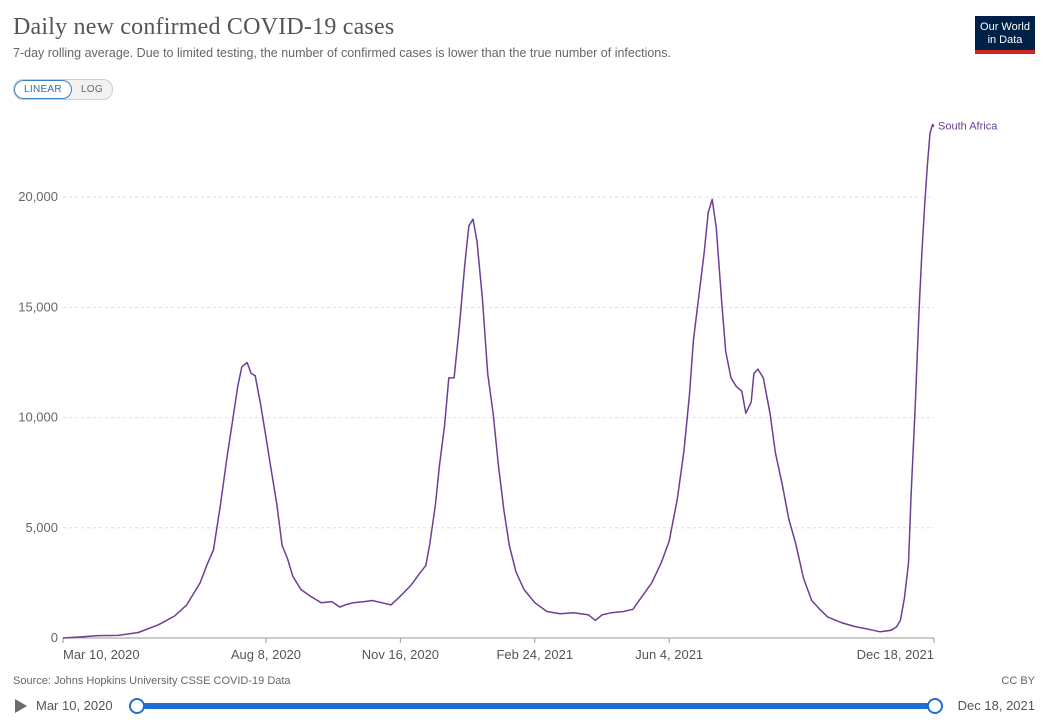 The width and height of the screenshot is (1047, 723). I want to click on license-link: CC BY, so click(1018, 681).